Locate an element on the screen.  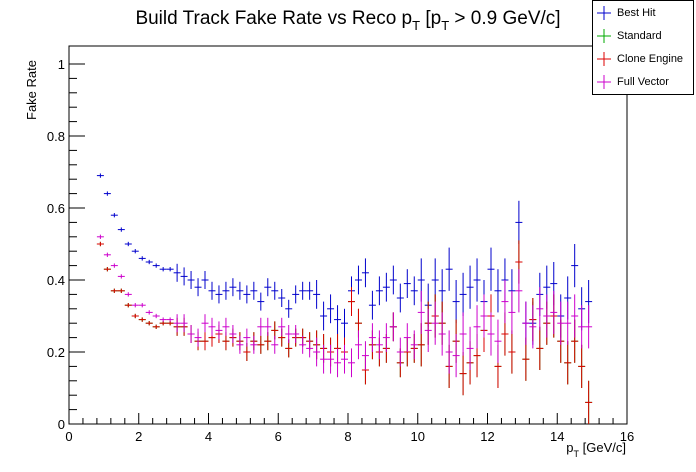
legend-marker-full-vector is located at coordinates (604, 82).